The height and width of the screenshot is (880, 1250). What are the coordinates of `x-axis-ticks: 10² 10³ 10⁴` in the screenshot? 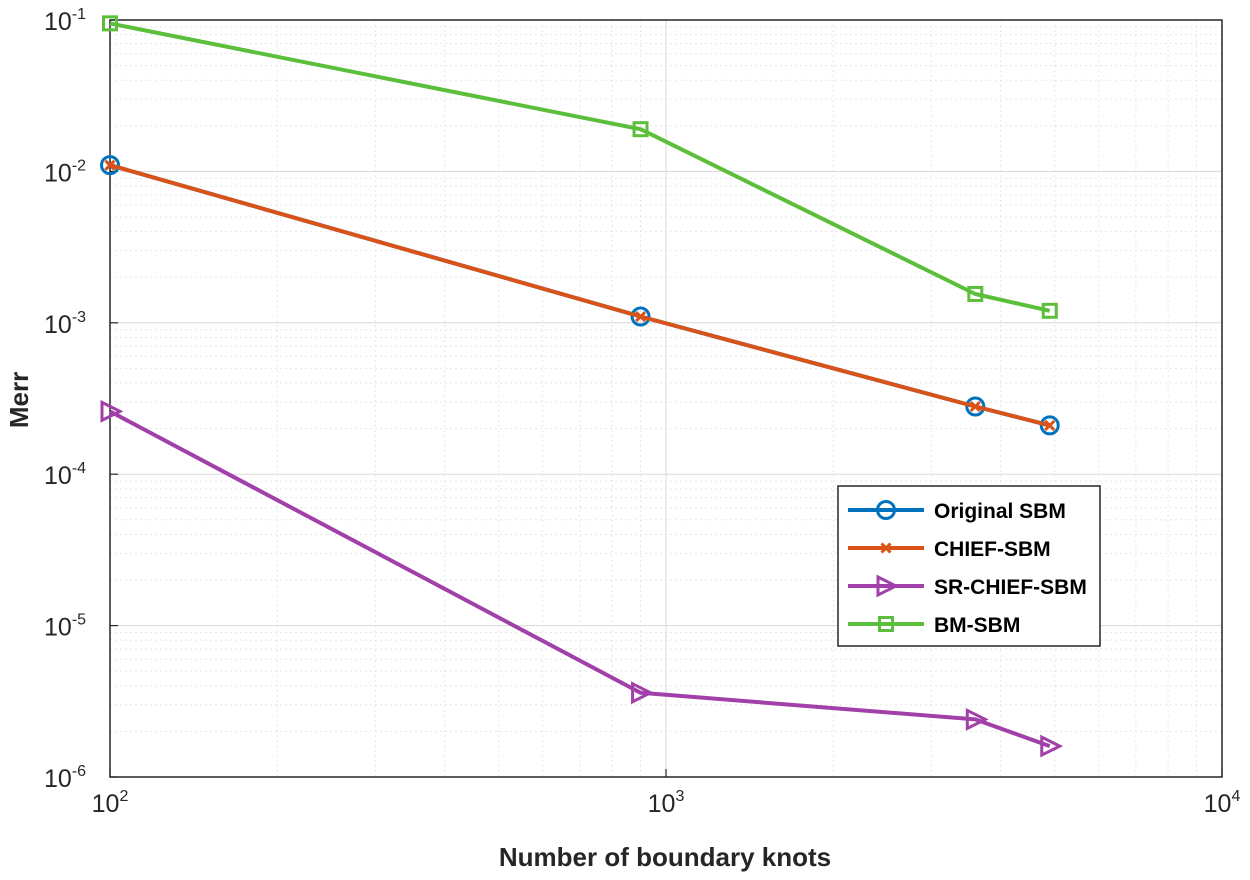 It's located at (666, 793).